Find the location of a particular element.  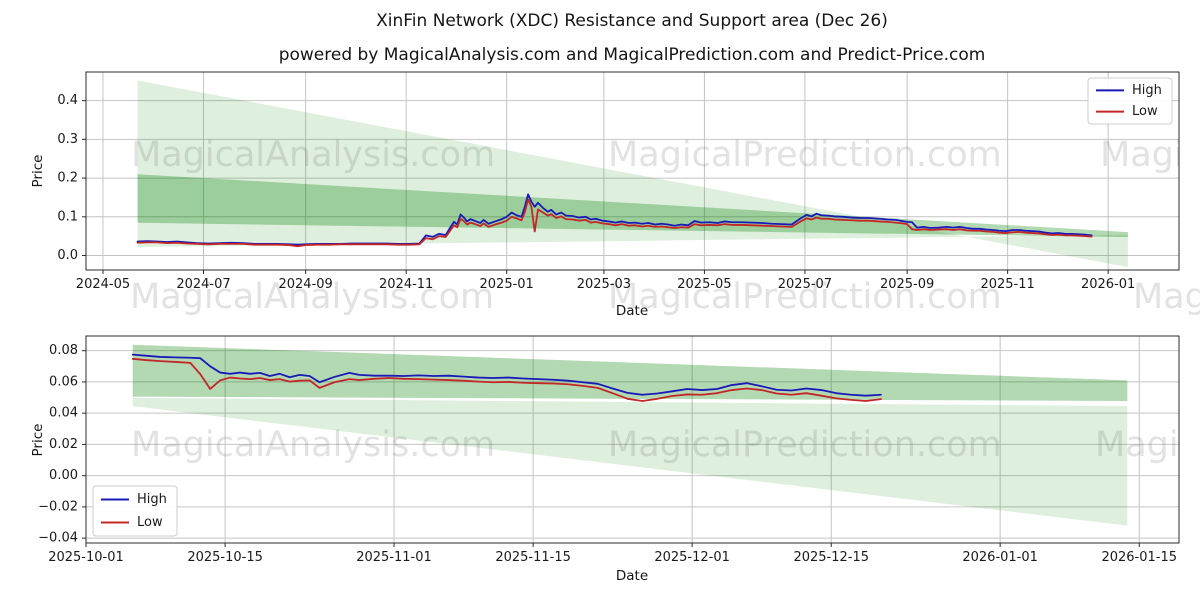

y-tick-label: 0.4 is located at coordinates (67, 100).